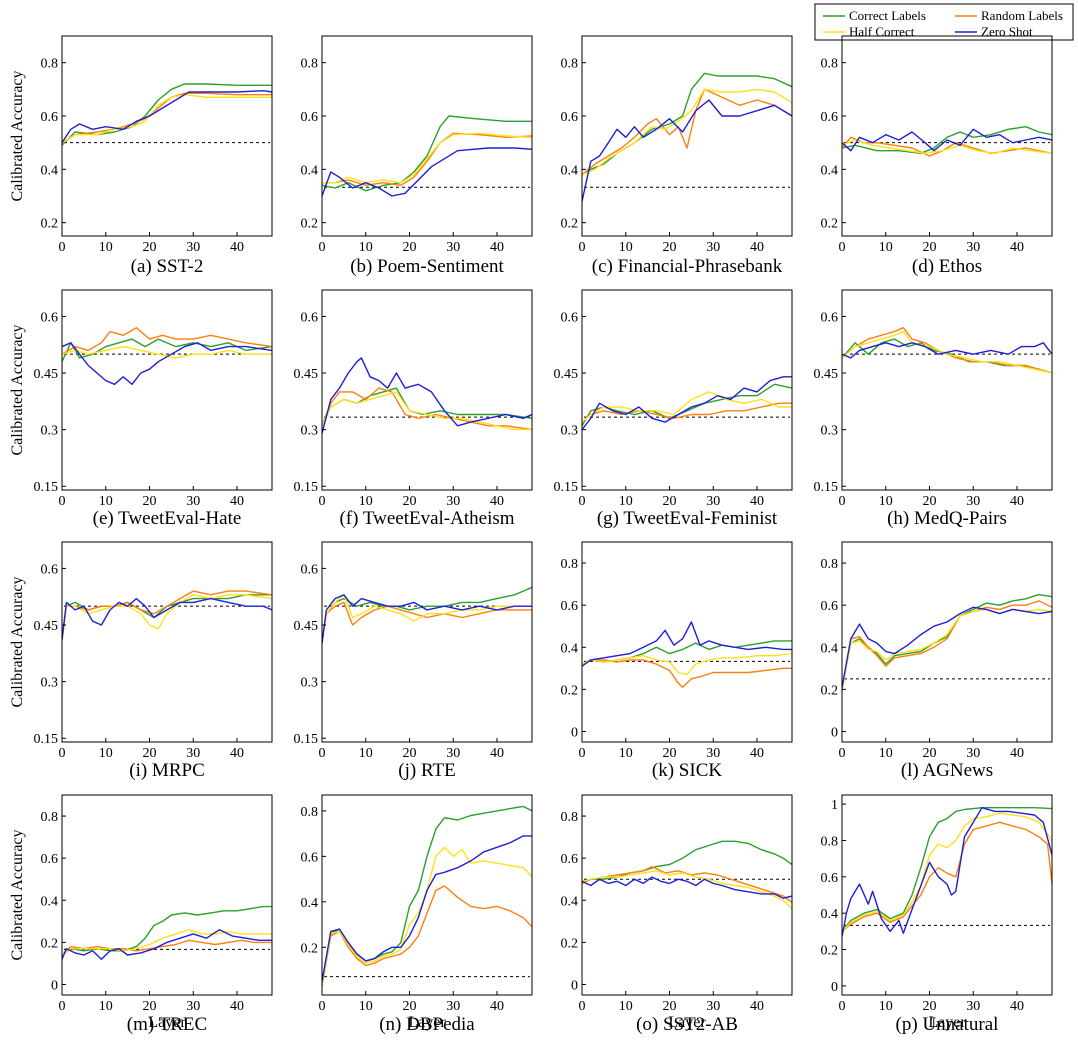  Describe the element at coordinates (167, 1024) in the screenshot. I see `subplot-caption: (m) TREC` at that location.